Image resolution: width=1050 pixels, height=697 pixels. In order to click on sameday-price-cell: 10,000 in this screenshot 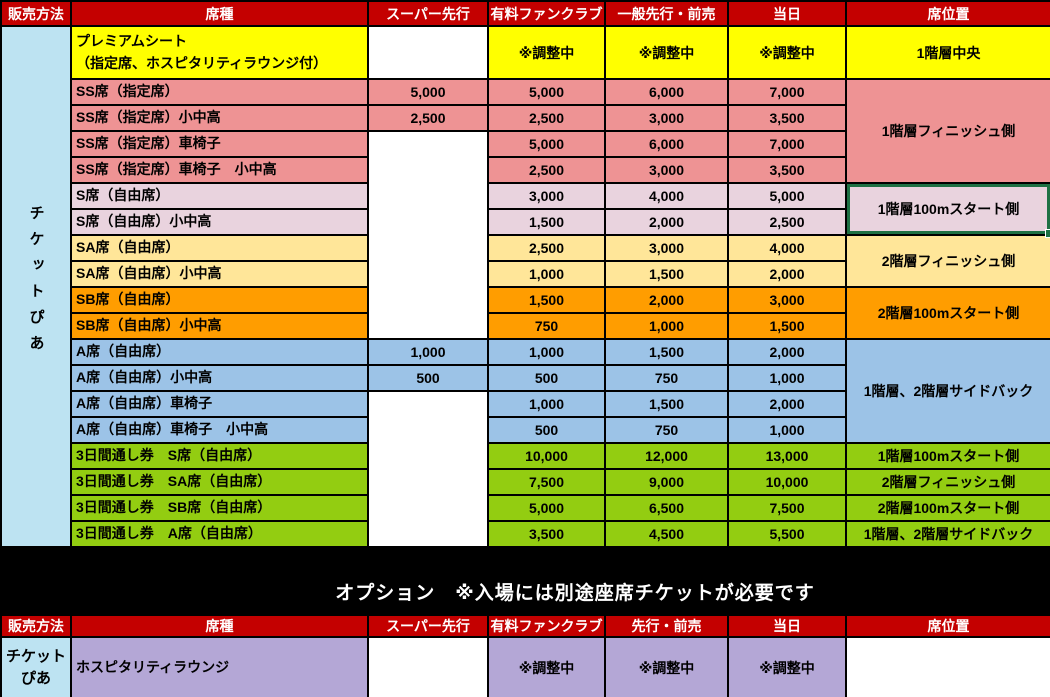, I will do `click(787, 482)`.